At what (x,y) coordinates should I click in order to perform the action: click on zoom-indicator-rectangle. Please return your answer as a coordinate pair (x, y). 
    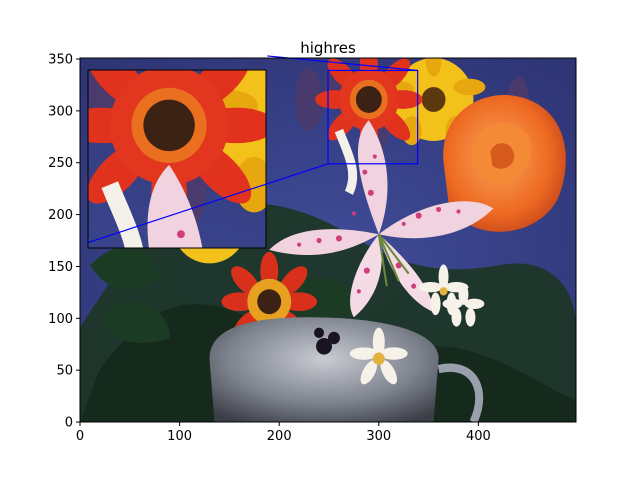
    Looking at the image, I should click on (373, 117).